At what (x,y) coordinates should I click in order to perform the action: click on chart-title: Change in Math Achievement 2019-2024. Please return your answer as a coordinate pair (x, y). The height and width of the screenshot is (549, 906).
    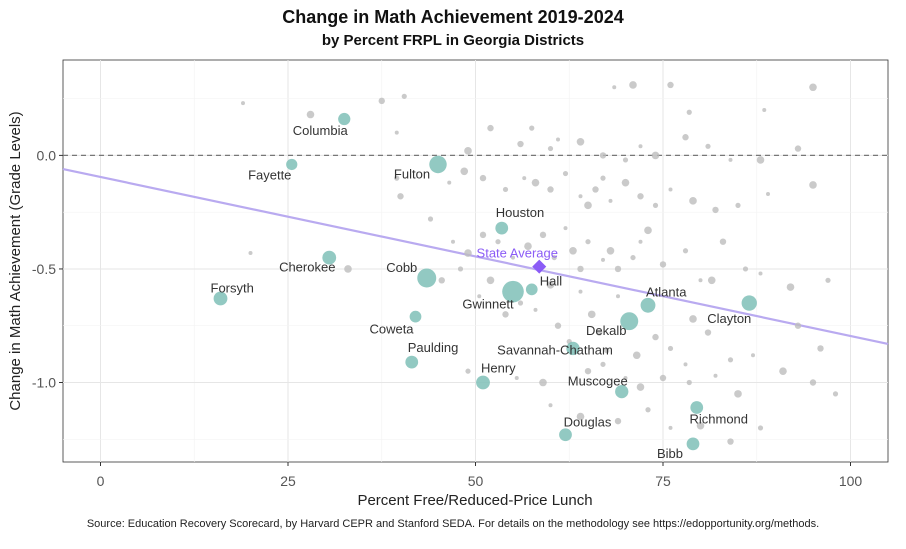
    Looking at the image, I should click on (453, 17).